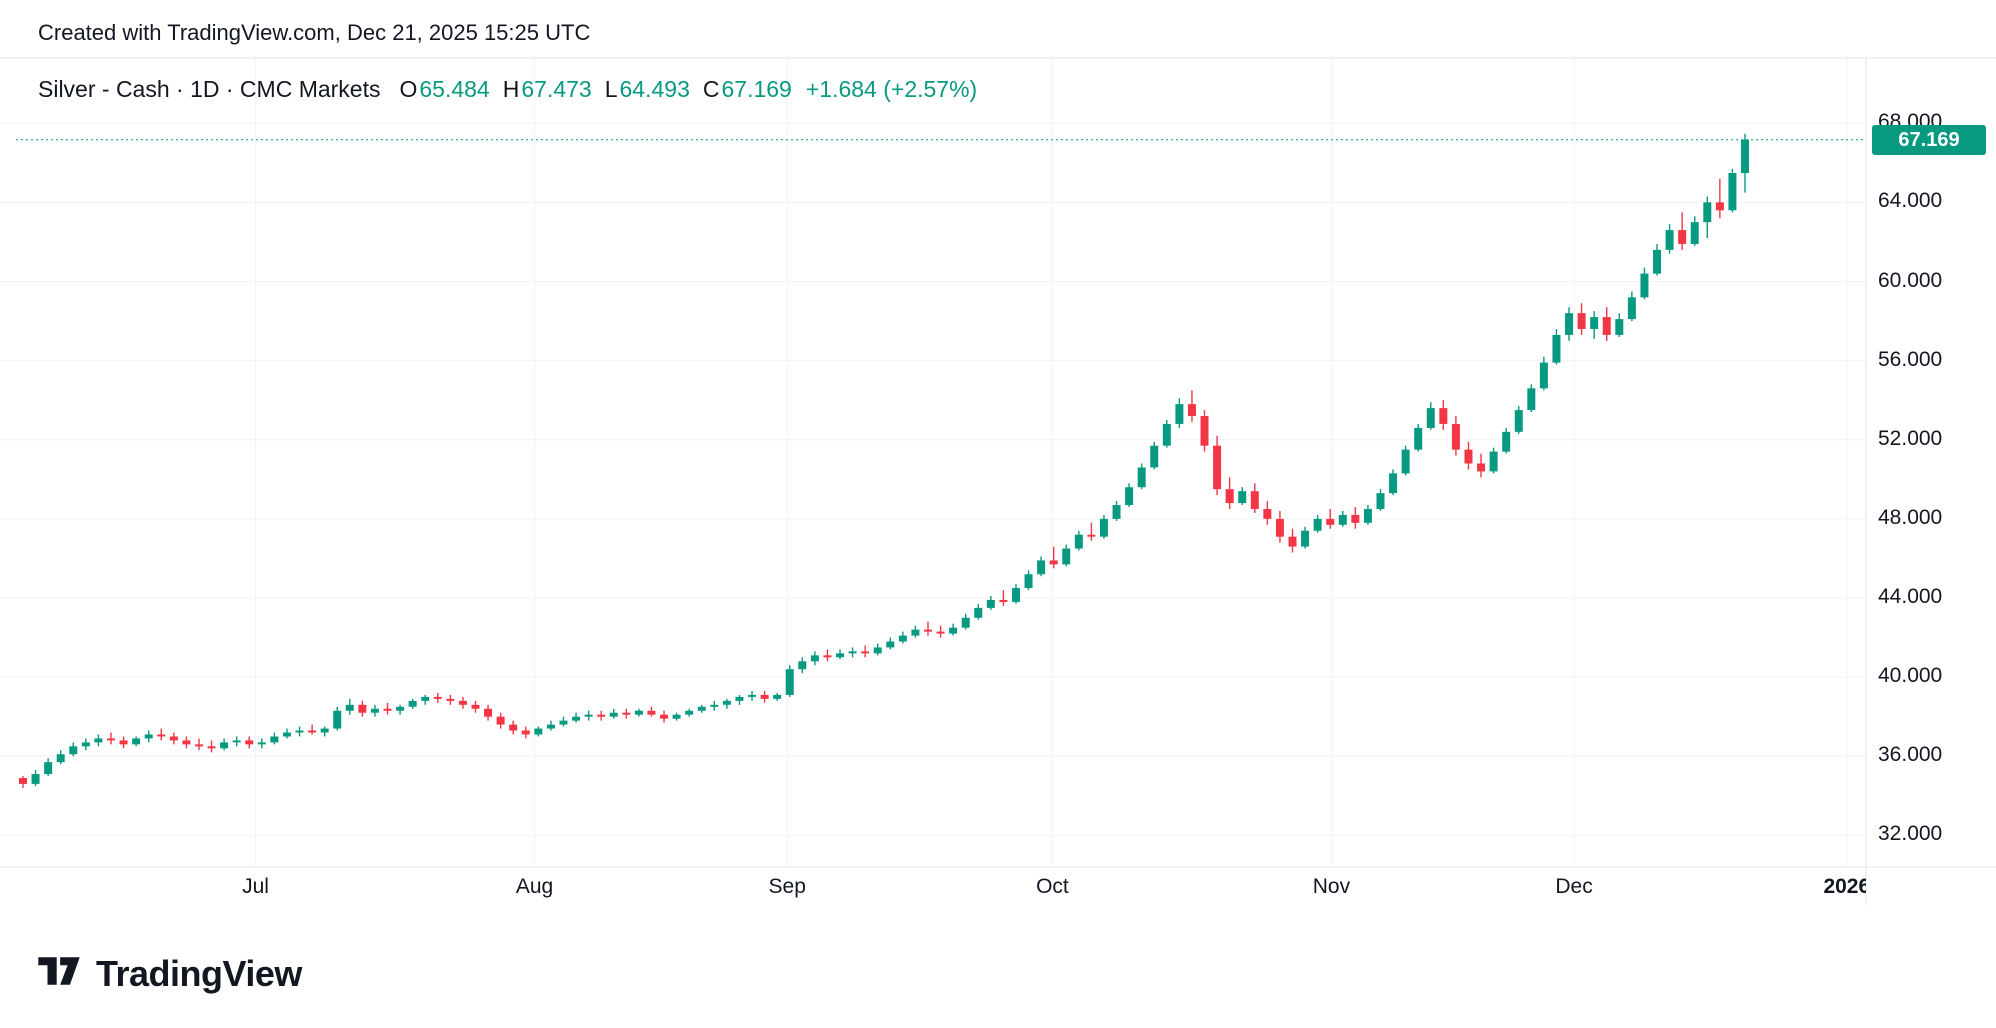 This screenshot has width=1996, height=1028. I want to click on time-tick-label: Nov, so click(1331, 886).